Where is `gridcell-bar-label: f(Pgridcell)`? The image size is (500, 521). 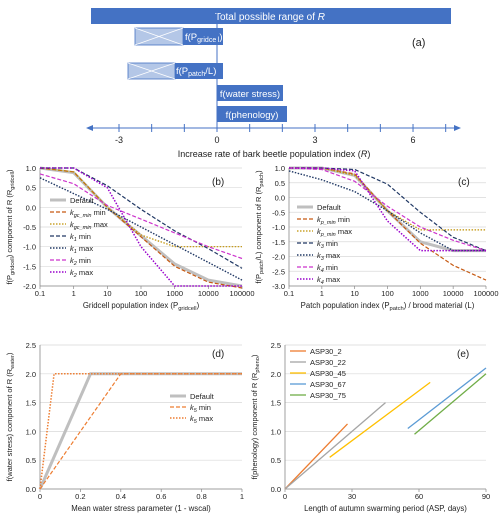
gridcell-bar-label: f(Pgridcell) is located at coordinates (204, 38).